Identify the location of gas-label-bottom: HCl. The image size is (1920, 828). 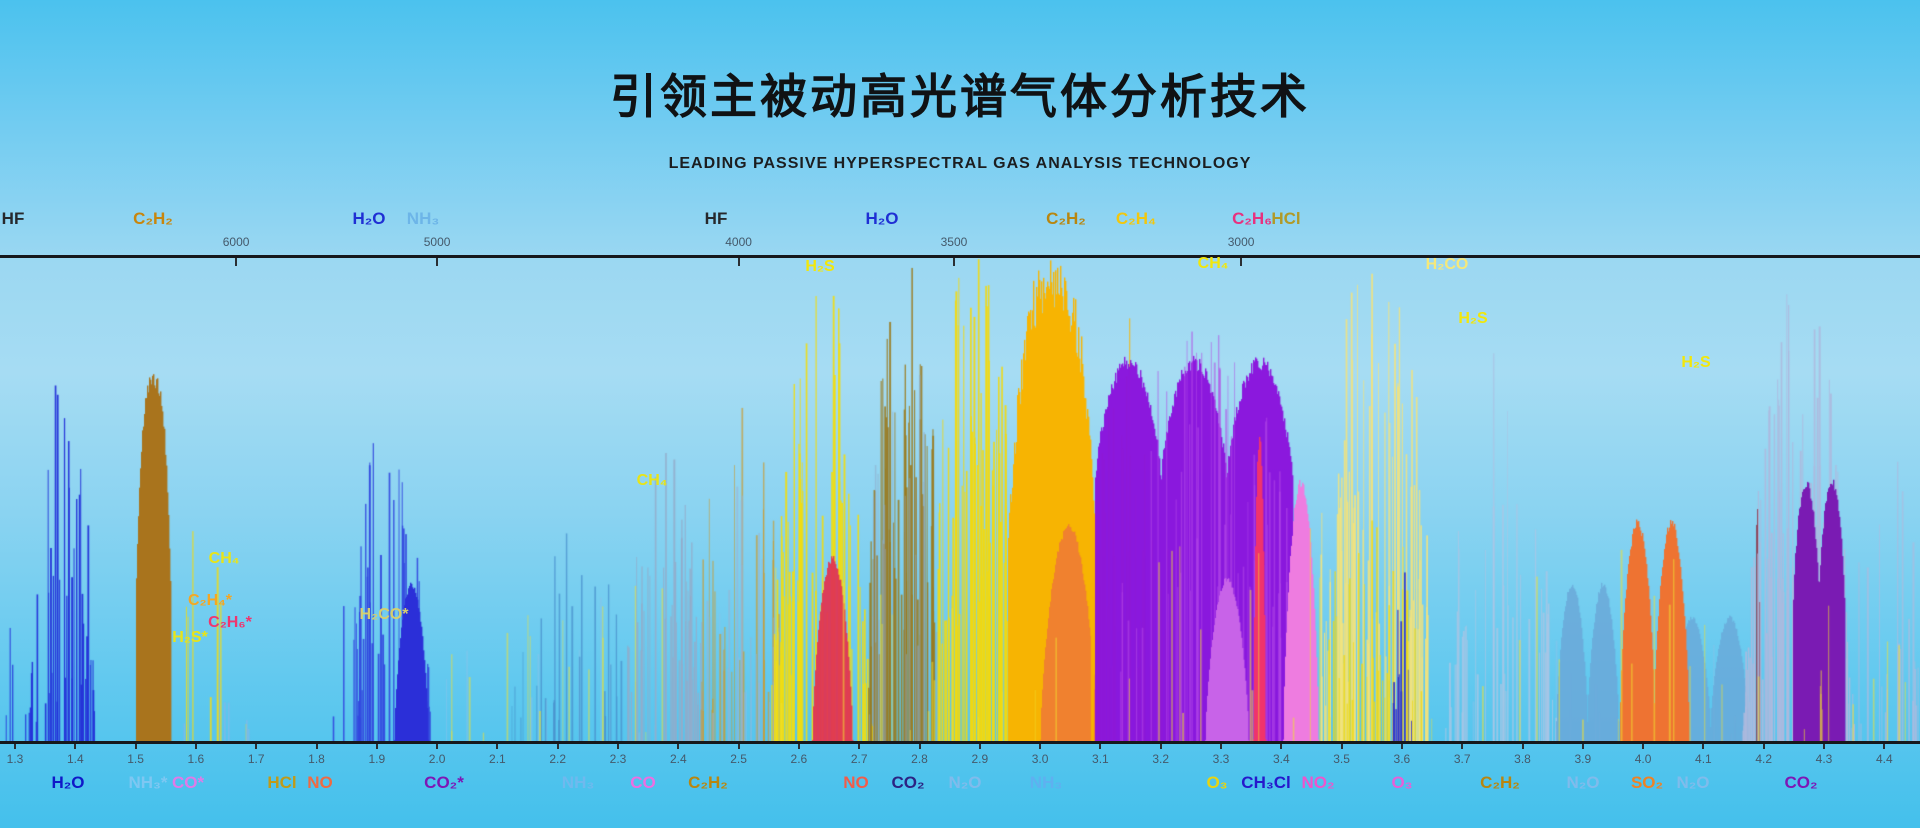
(282, 782).